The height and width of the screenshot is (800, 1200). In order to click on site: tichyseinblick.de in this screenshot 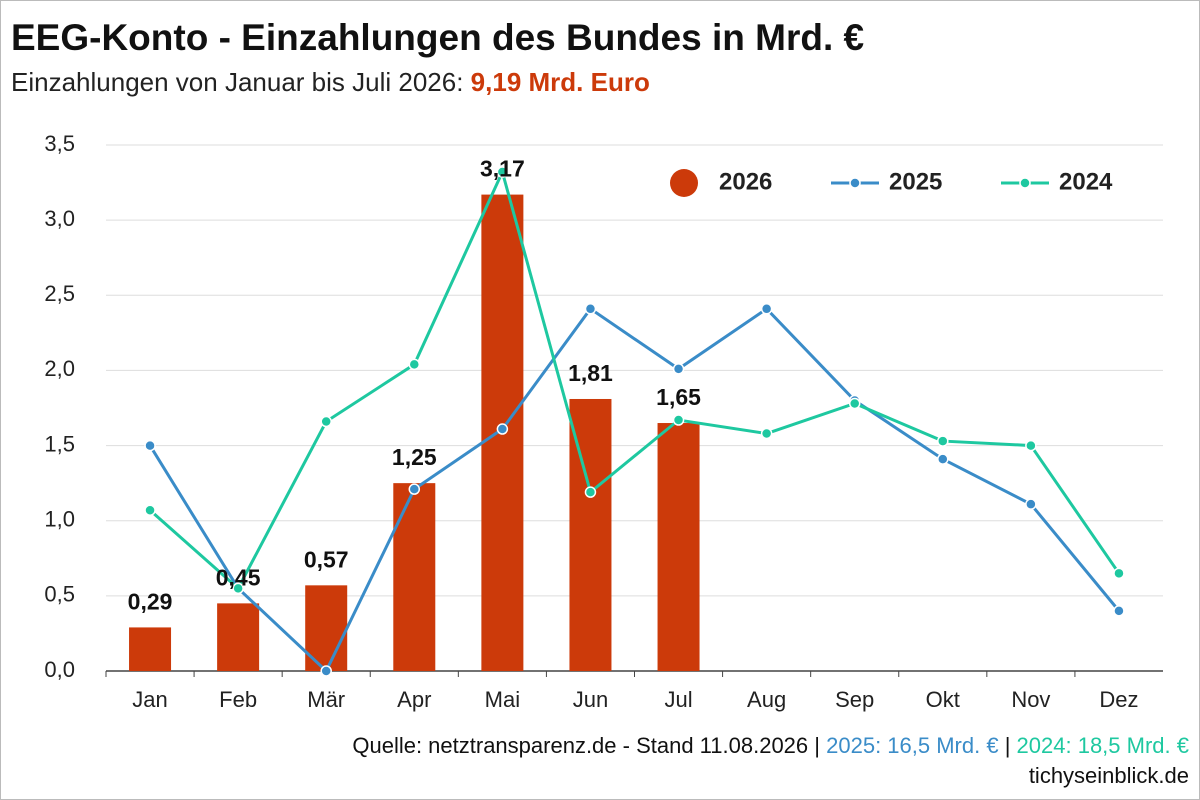, I will do `click(1108, 775)`.